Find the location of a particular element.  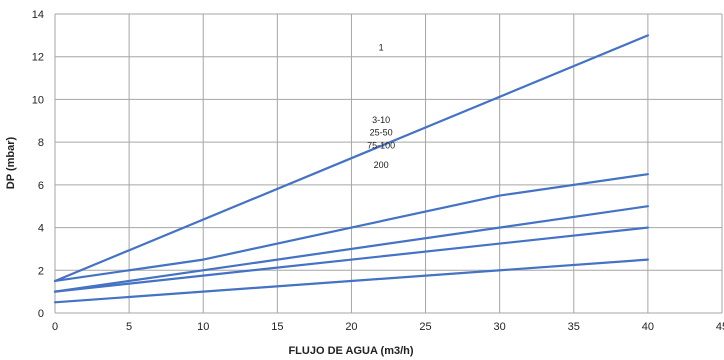

line-annotation: 1 is located at coordinates (381, 47).